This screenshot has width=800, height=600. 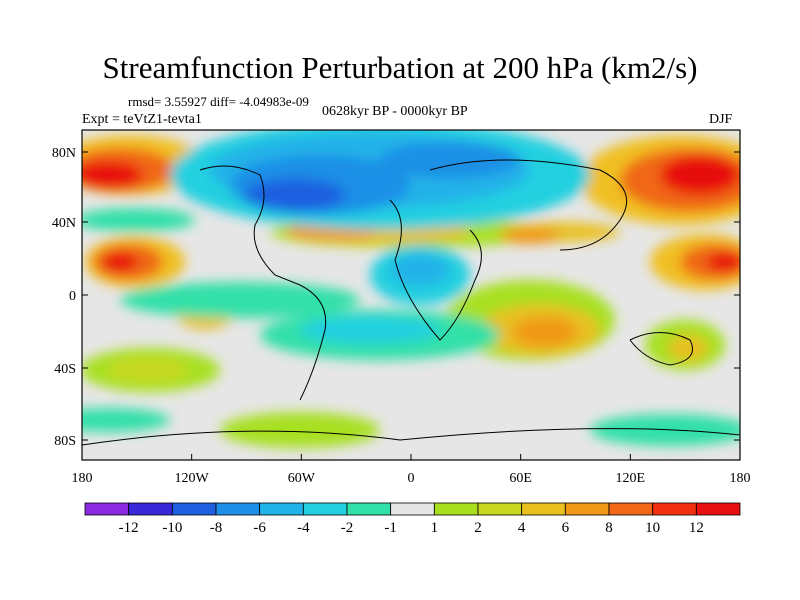 What do you see at coordinates (696, 528) in the screenshot?
I see `colorbar-label: 12` at bounding box center [696, 528].